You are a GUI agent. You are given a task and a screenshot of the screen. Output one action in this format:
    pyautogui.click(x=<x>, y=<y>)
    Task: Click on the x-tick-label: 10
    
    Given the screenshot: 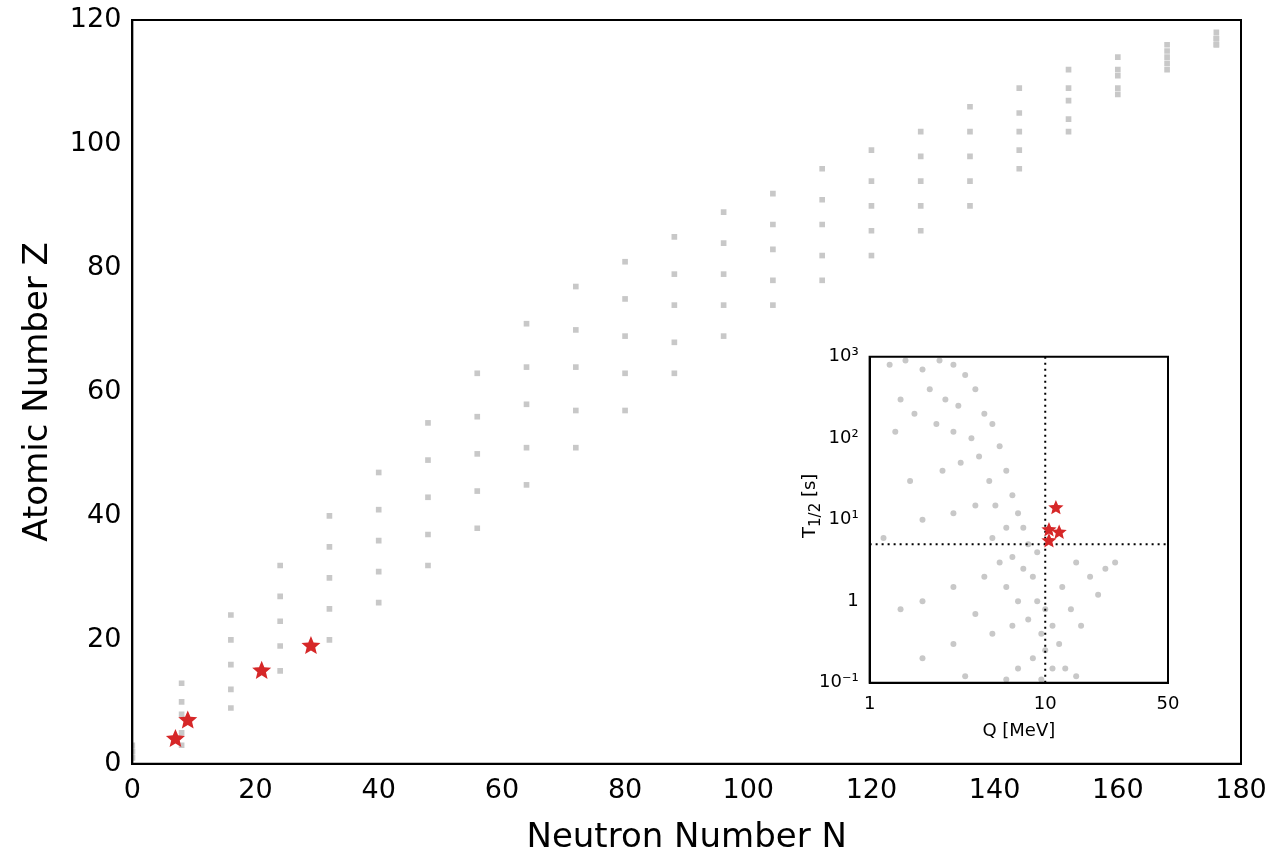 What is the action you would take?
    pyautogui.click(x=1045, y=703)
    